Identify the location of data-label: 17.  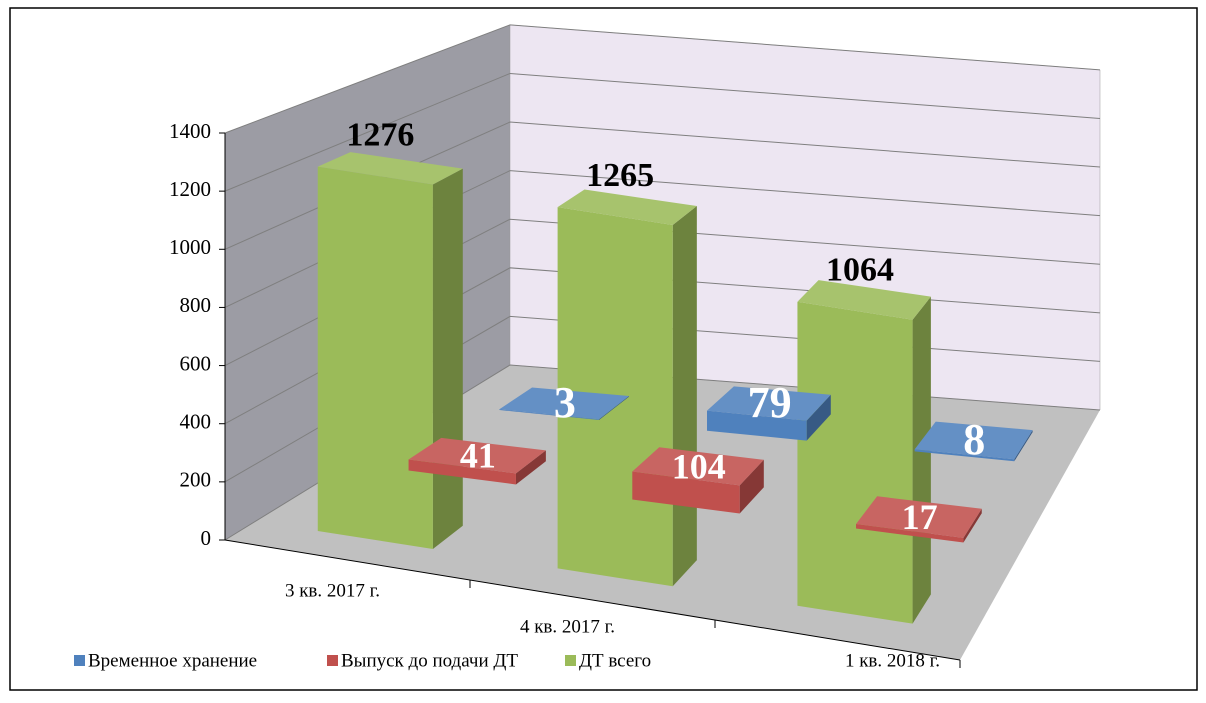
(920, 517).